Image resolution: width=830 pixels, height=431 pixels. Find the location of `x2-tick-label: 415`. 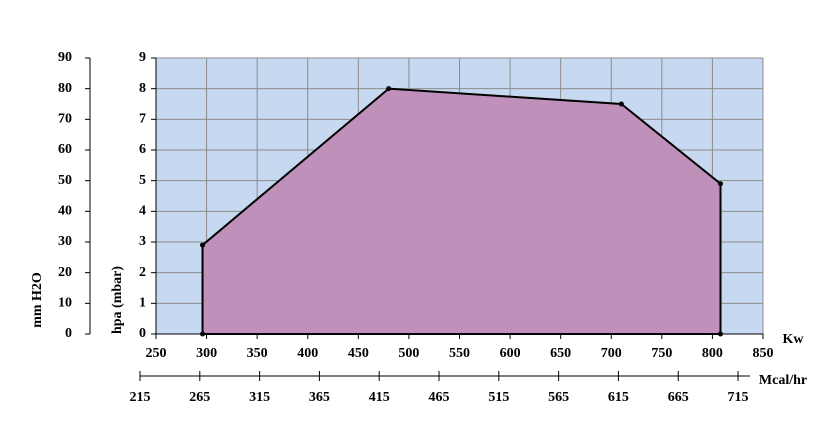

x2-tick-label: 415 is located at coordinates (379, 397).